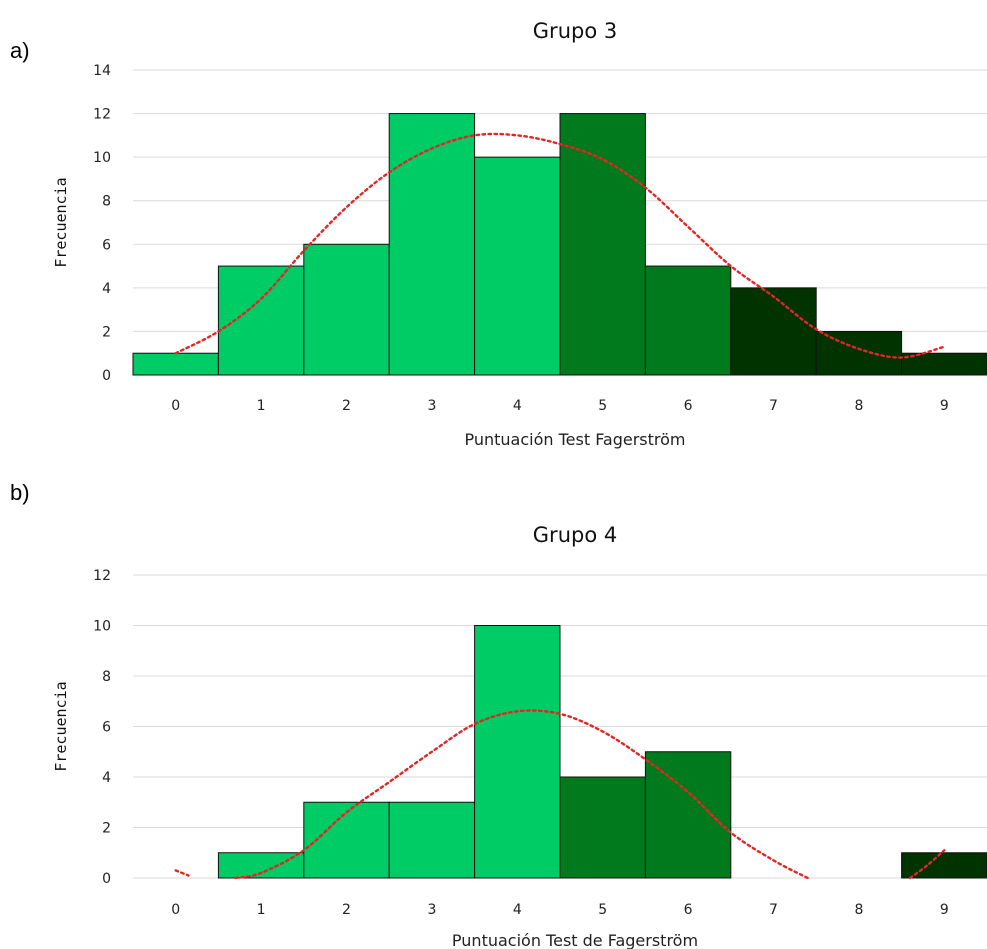 The image size is (987, 949). I want to click on chart-title: Grupo 3, so click(575, 31).